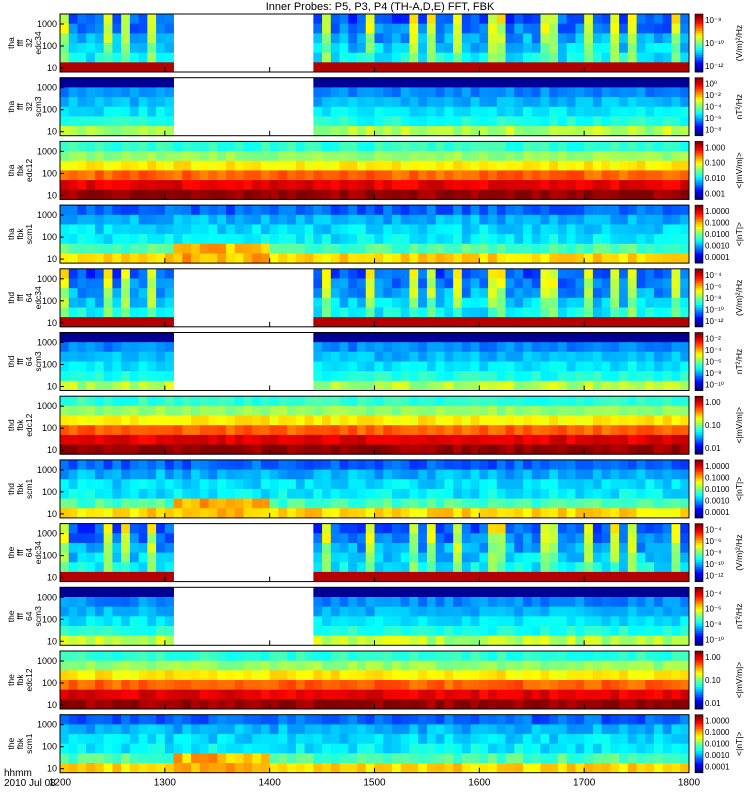 This screenshot has width=750, height=800. Describe the element at coordinates (717, 512) in the screenshot. I see `colorbar-tick-label: 0.0001` at that location.